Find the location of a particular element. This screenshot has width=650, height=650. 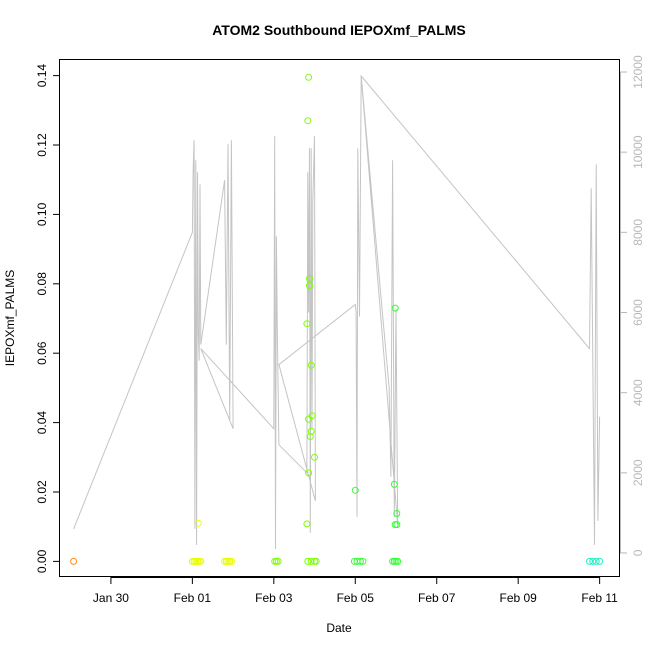

right-y-tick-label: 4000 is located at coordinates (638, 392).